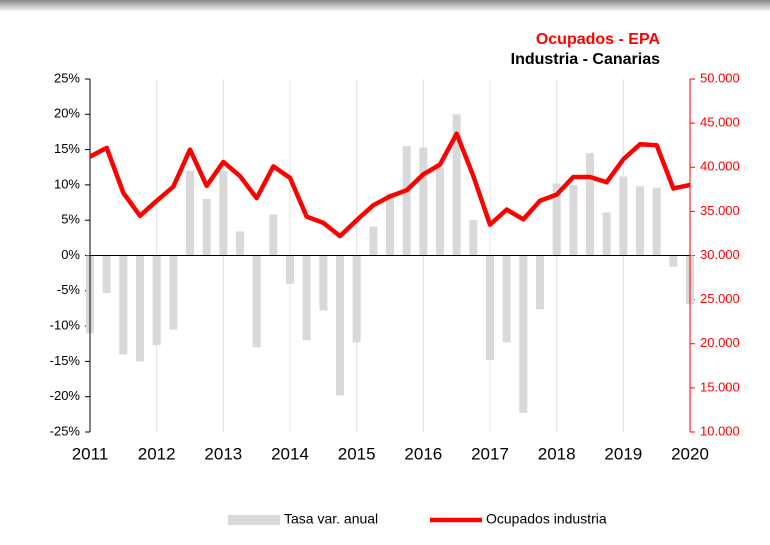 This screenshot has width=770, height=545. Describe the element at coordinates (69, 289) in the screenshot. I see `y-tick-label: -5%` at that location.